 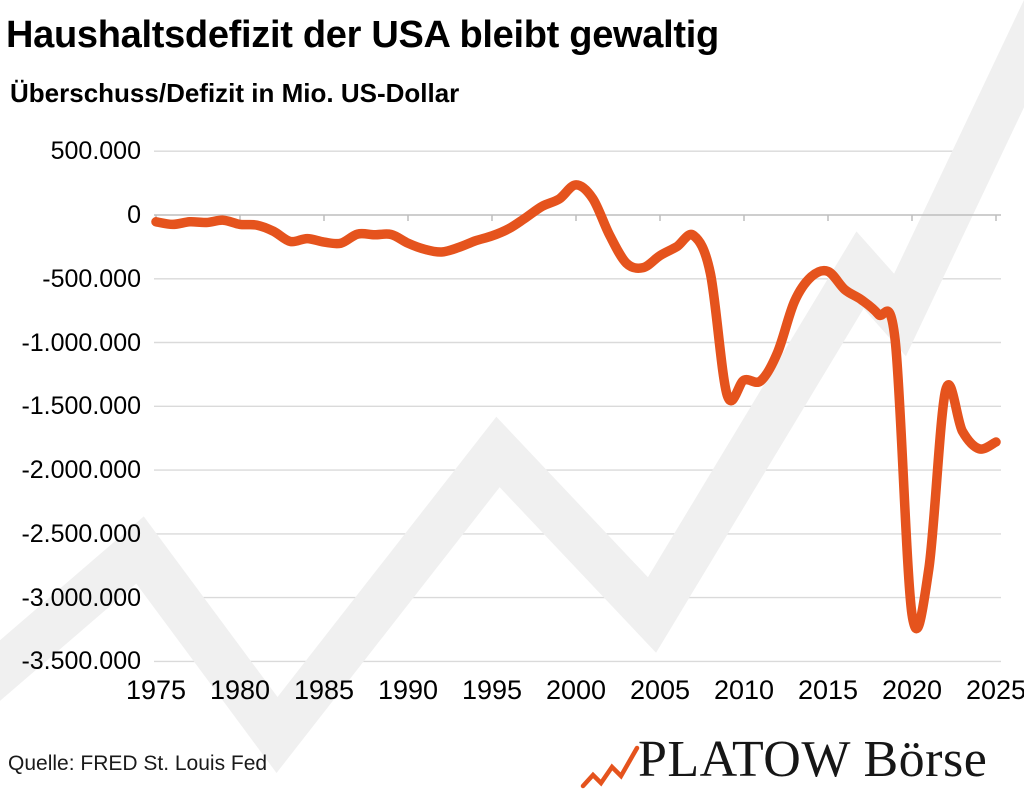 I want to click on x-axis-label: 2005, so click(x=660, y=690).